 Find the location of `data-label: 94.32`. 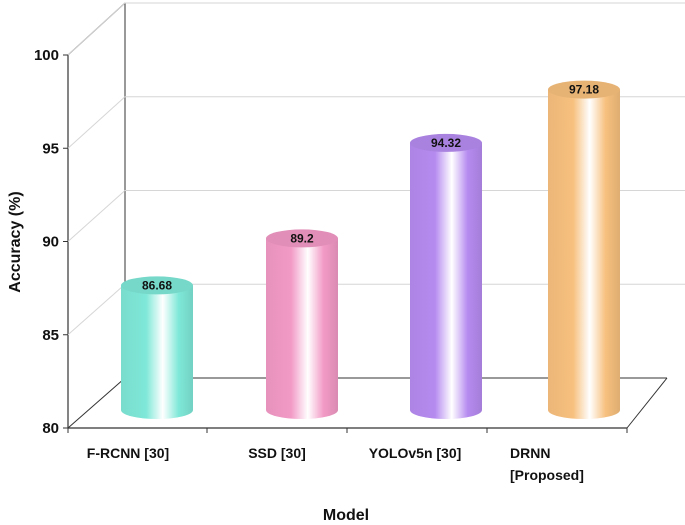

data-label: 94.32 is located at coordinates (446, 143).